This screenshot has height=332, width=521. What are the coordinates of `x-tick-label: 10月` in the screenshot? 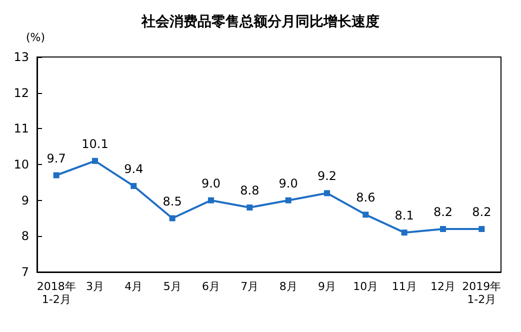 It's located at (365, 286).